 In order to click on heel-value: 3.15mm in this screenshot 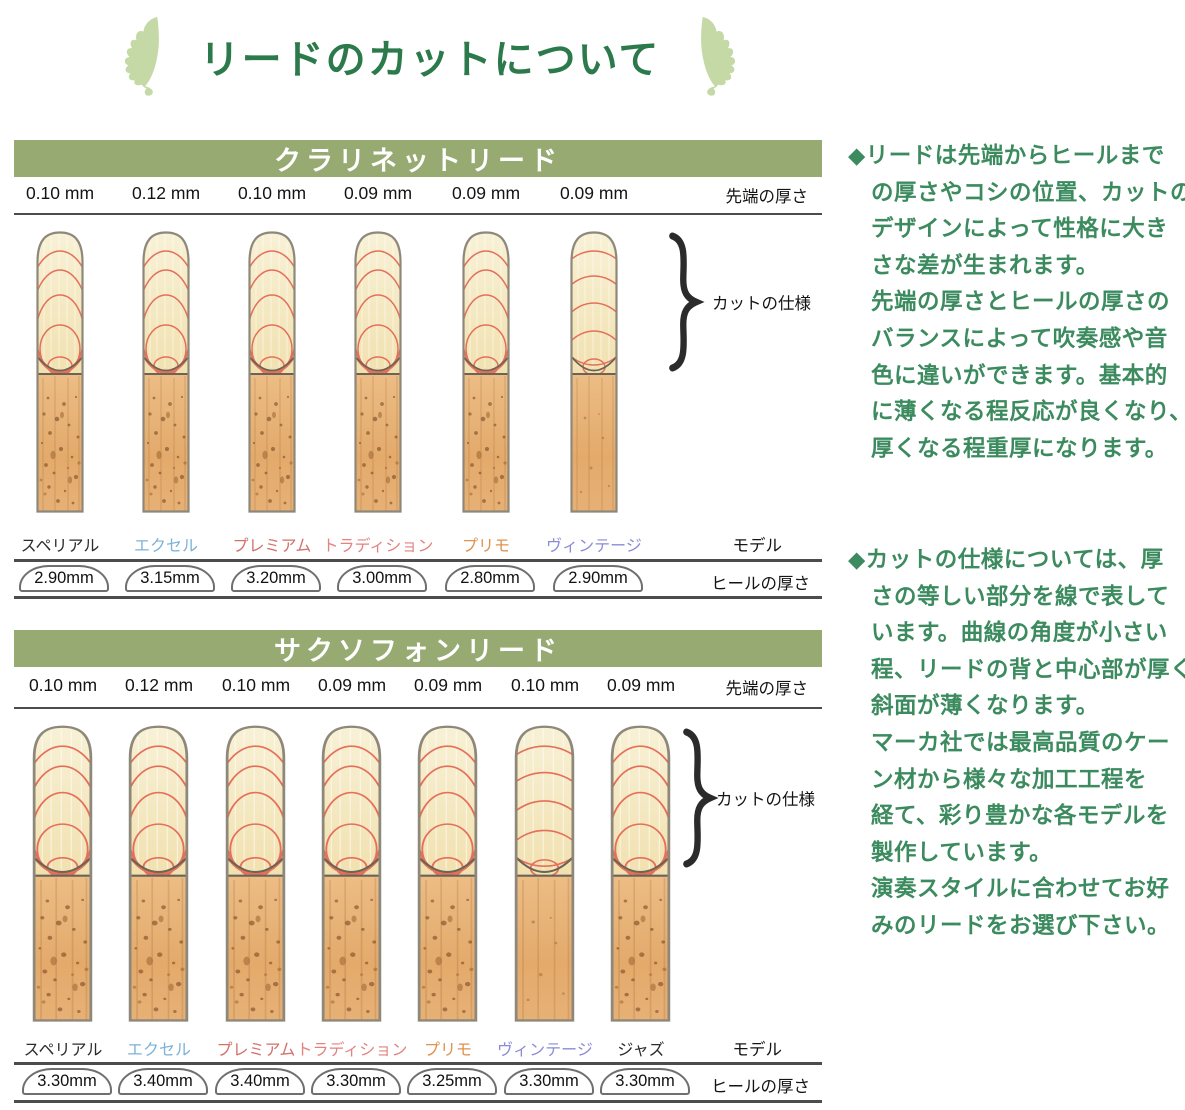, I will do `click(170, 578)`.